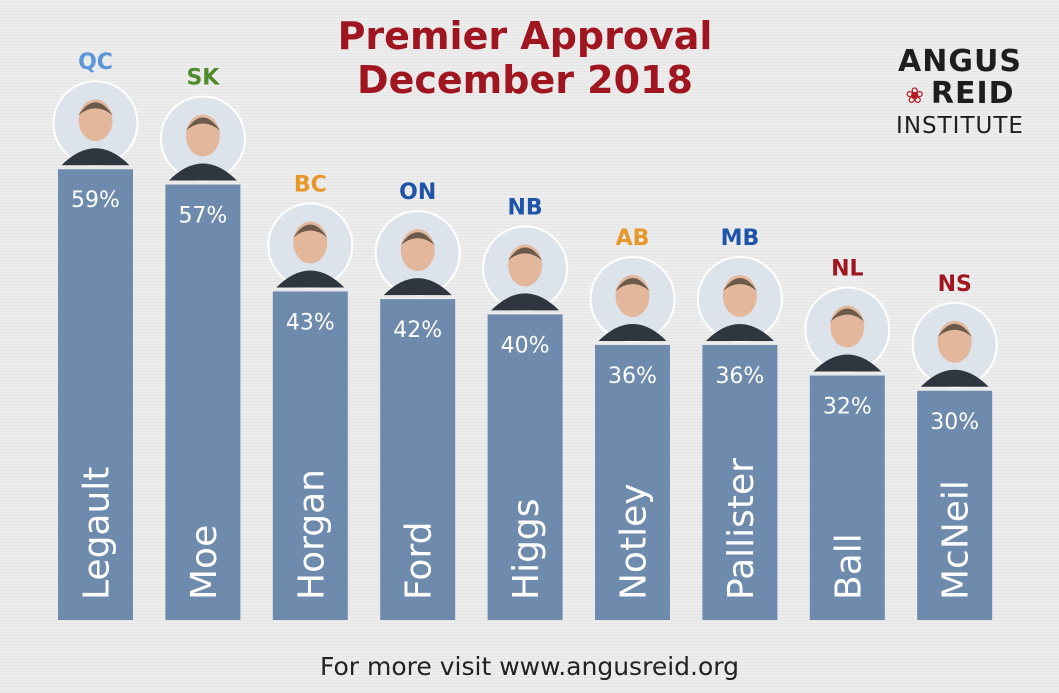 The image size is (1059, 693). Describe the element at coordinates (915, 96) in the screenshot. I see `maple-leaf-icon: ❀` at that location.